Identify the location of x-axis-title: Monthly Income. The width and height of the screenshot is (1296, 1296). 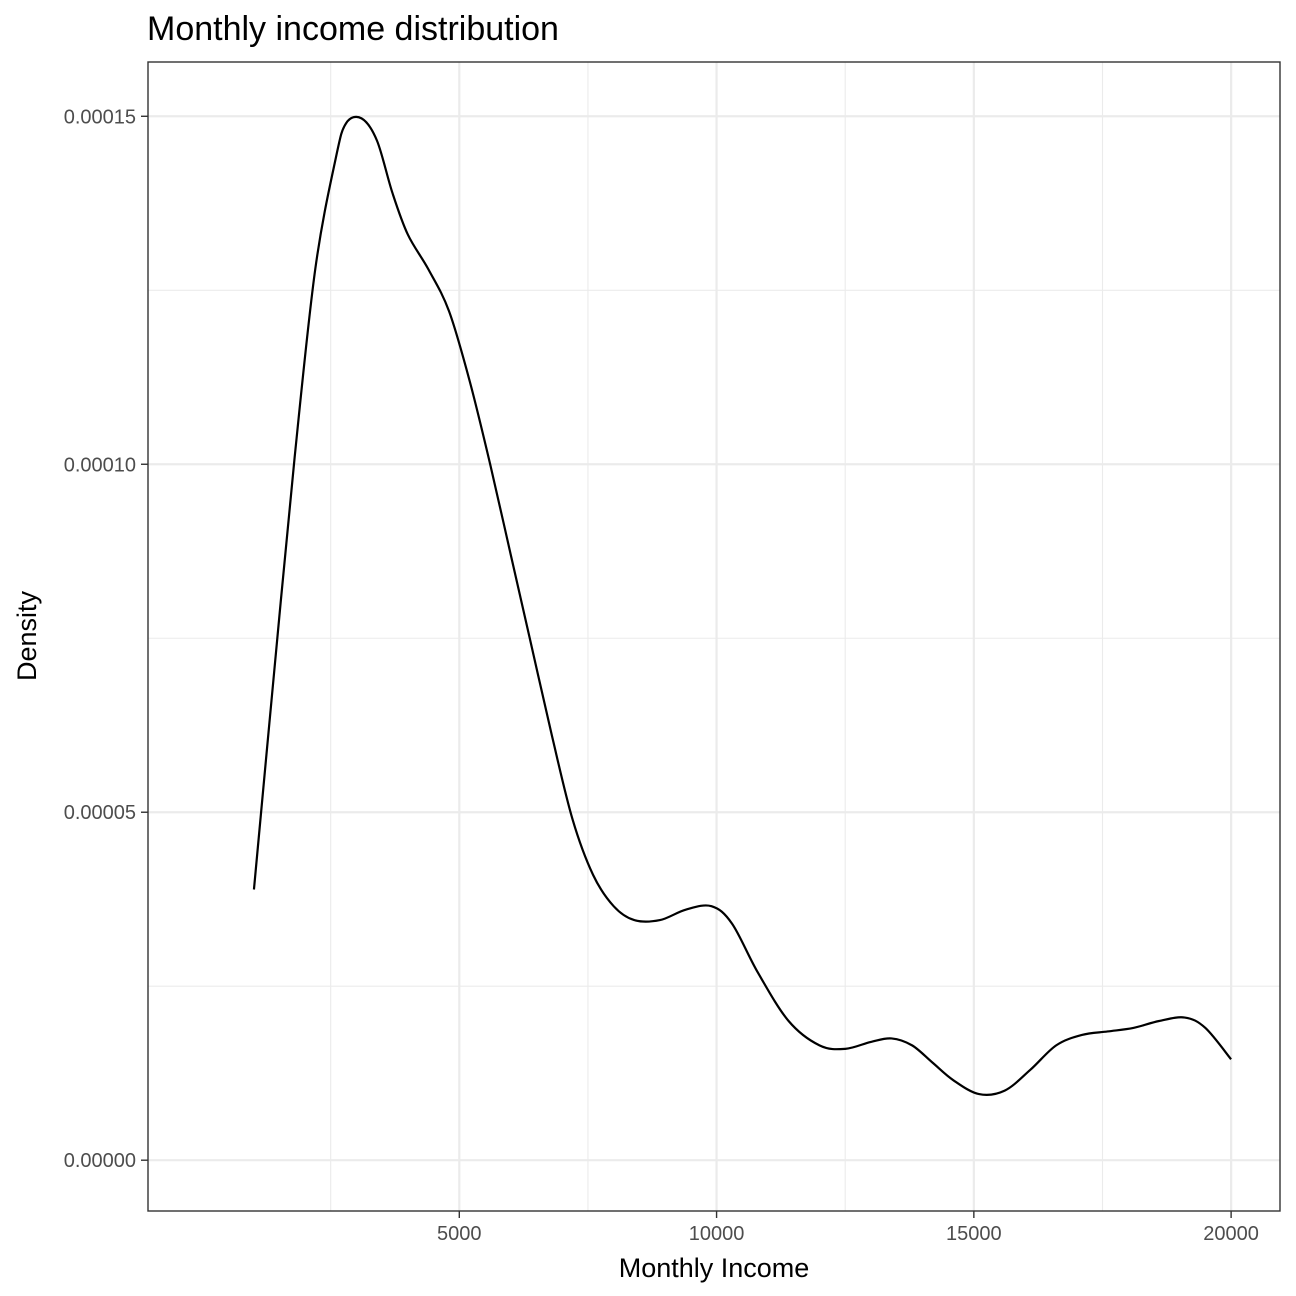
(714, 1268).